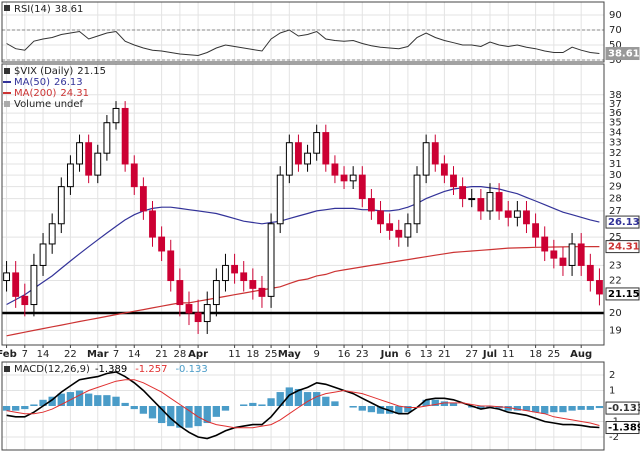 This screenshot has height=452, width=640. Describe the element at coordinates (535, 354) in the screenshot. I see `x-tick-label: 18` at that location.